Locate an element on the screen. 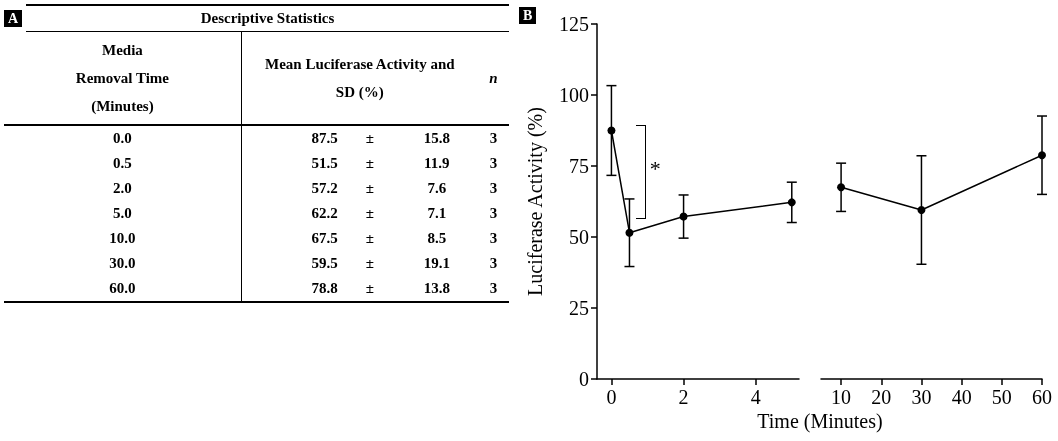 The image size is (1058, 441). x-tick-label: 60 is located at coordinates (1042, 397).